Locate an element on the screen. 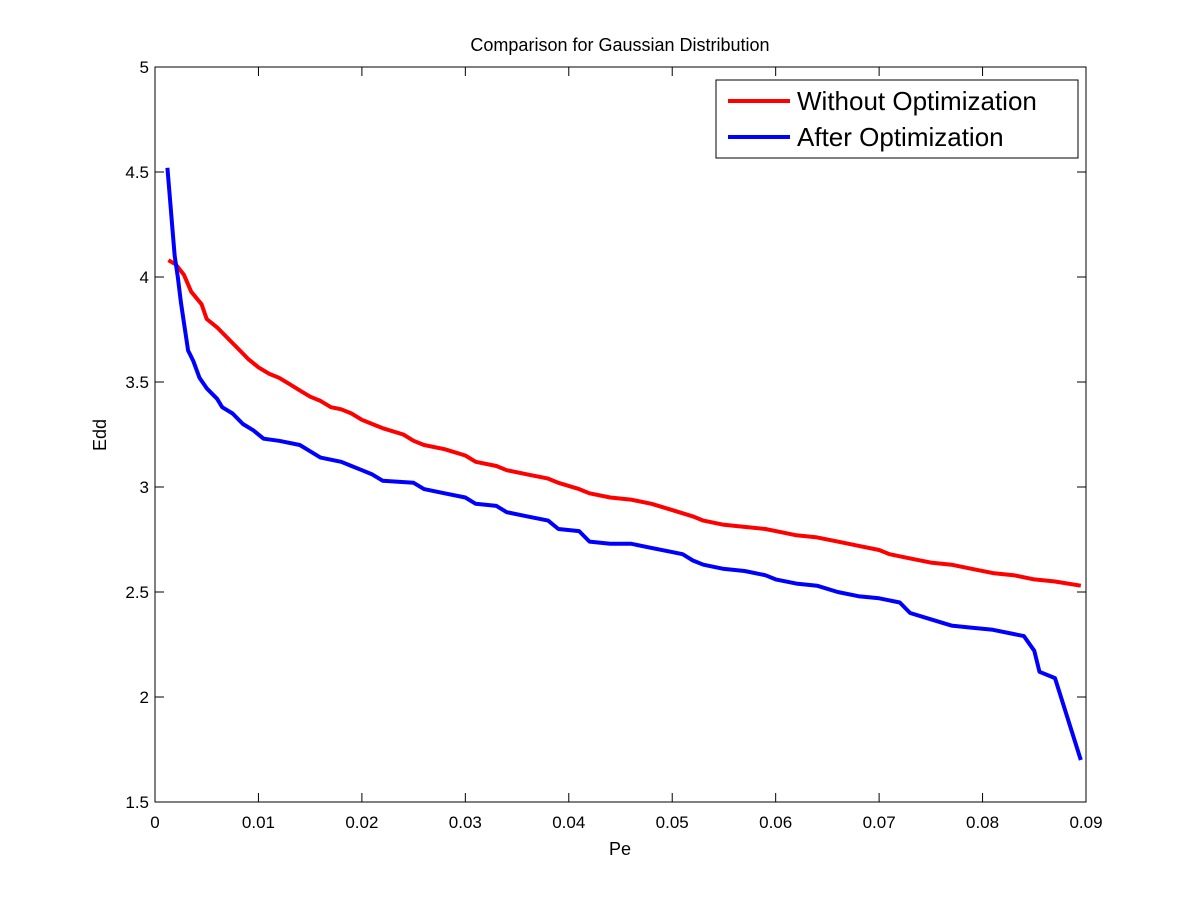 This screenshot has height=901, width=1201. y-tick-label: 3 is located at coordinates (144, 487).